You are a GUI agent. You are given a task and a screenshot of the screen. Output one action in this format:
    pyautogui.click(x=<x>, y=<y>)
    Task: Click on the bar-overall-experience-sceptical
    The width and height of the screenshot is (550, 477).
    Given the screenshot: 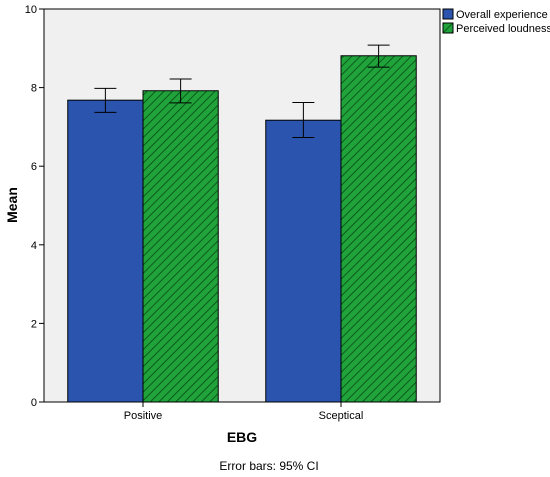 What is the action you would take?
    pyautogui.click(x=303, y=261)
    